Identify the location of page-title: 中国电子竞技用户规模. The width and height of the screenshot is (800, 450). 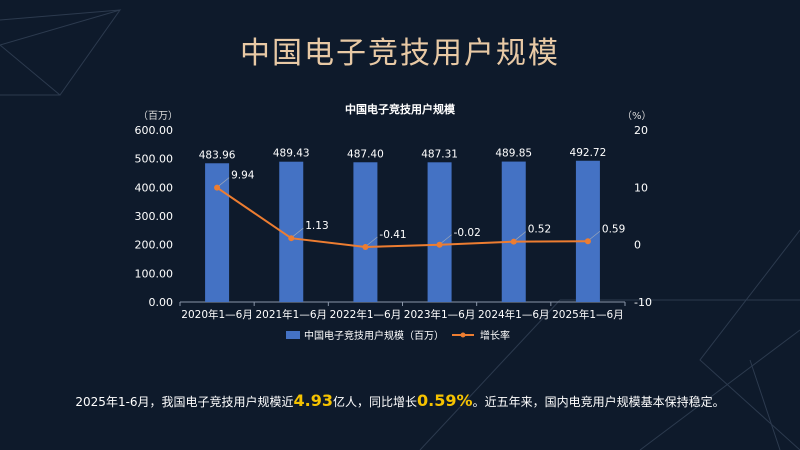
(400, 53).